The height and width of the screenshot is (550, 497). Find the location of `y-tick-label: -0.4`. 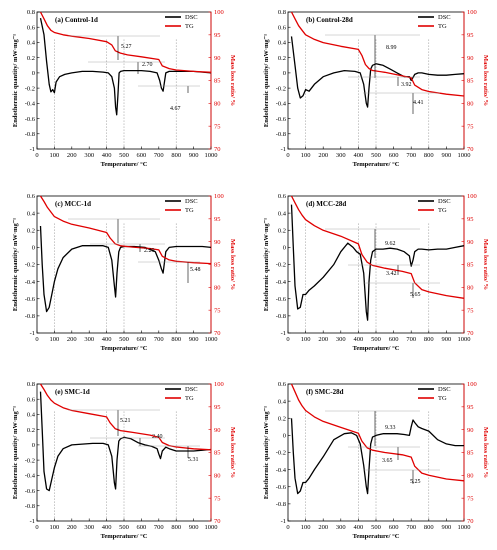

y-tick-label: -0.4 is located at coordinates (30, 104).